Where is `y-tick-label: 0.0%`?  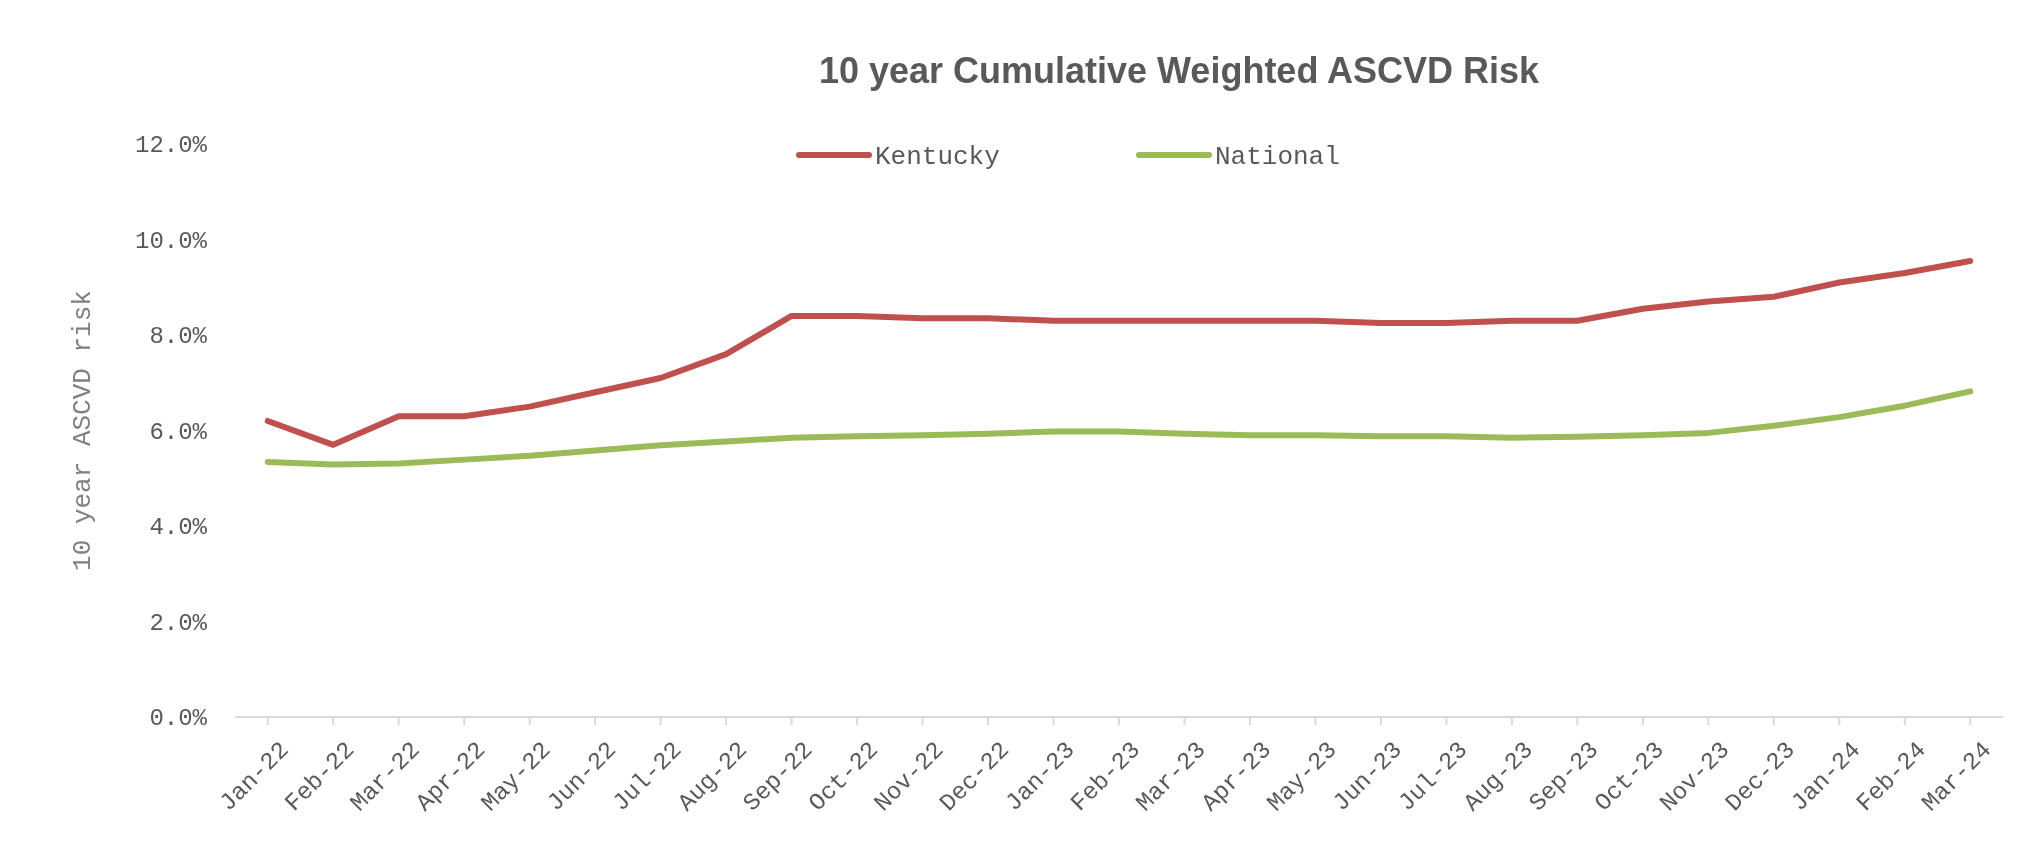 y-tick-label: 0.0% is located at coordinates (178, 719).